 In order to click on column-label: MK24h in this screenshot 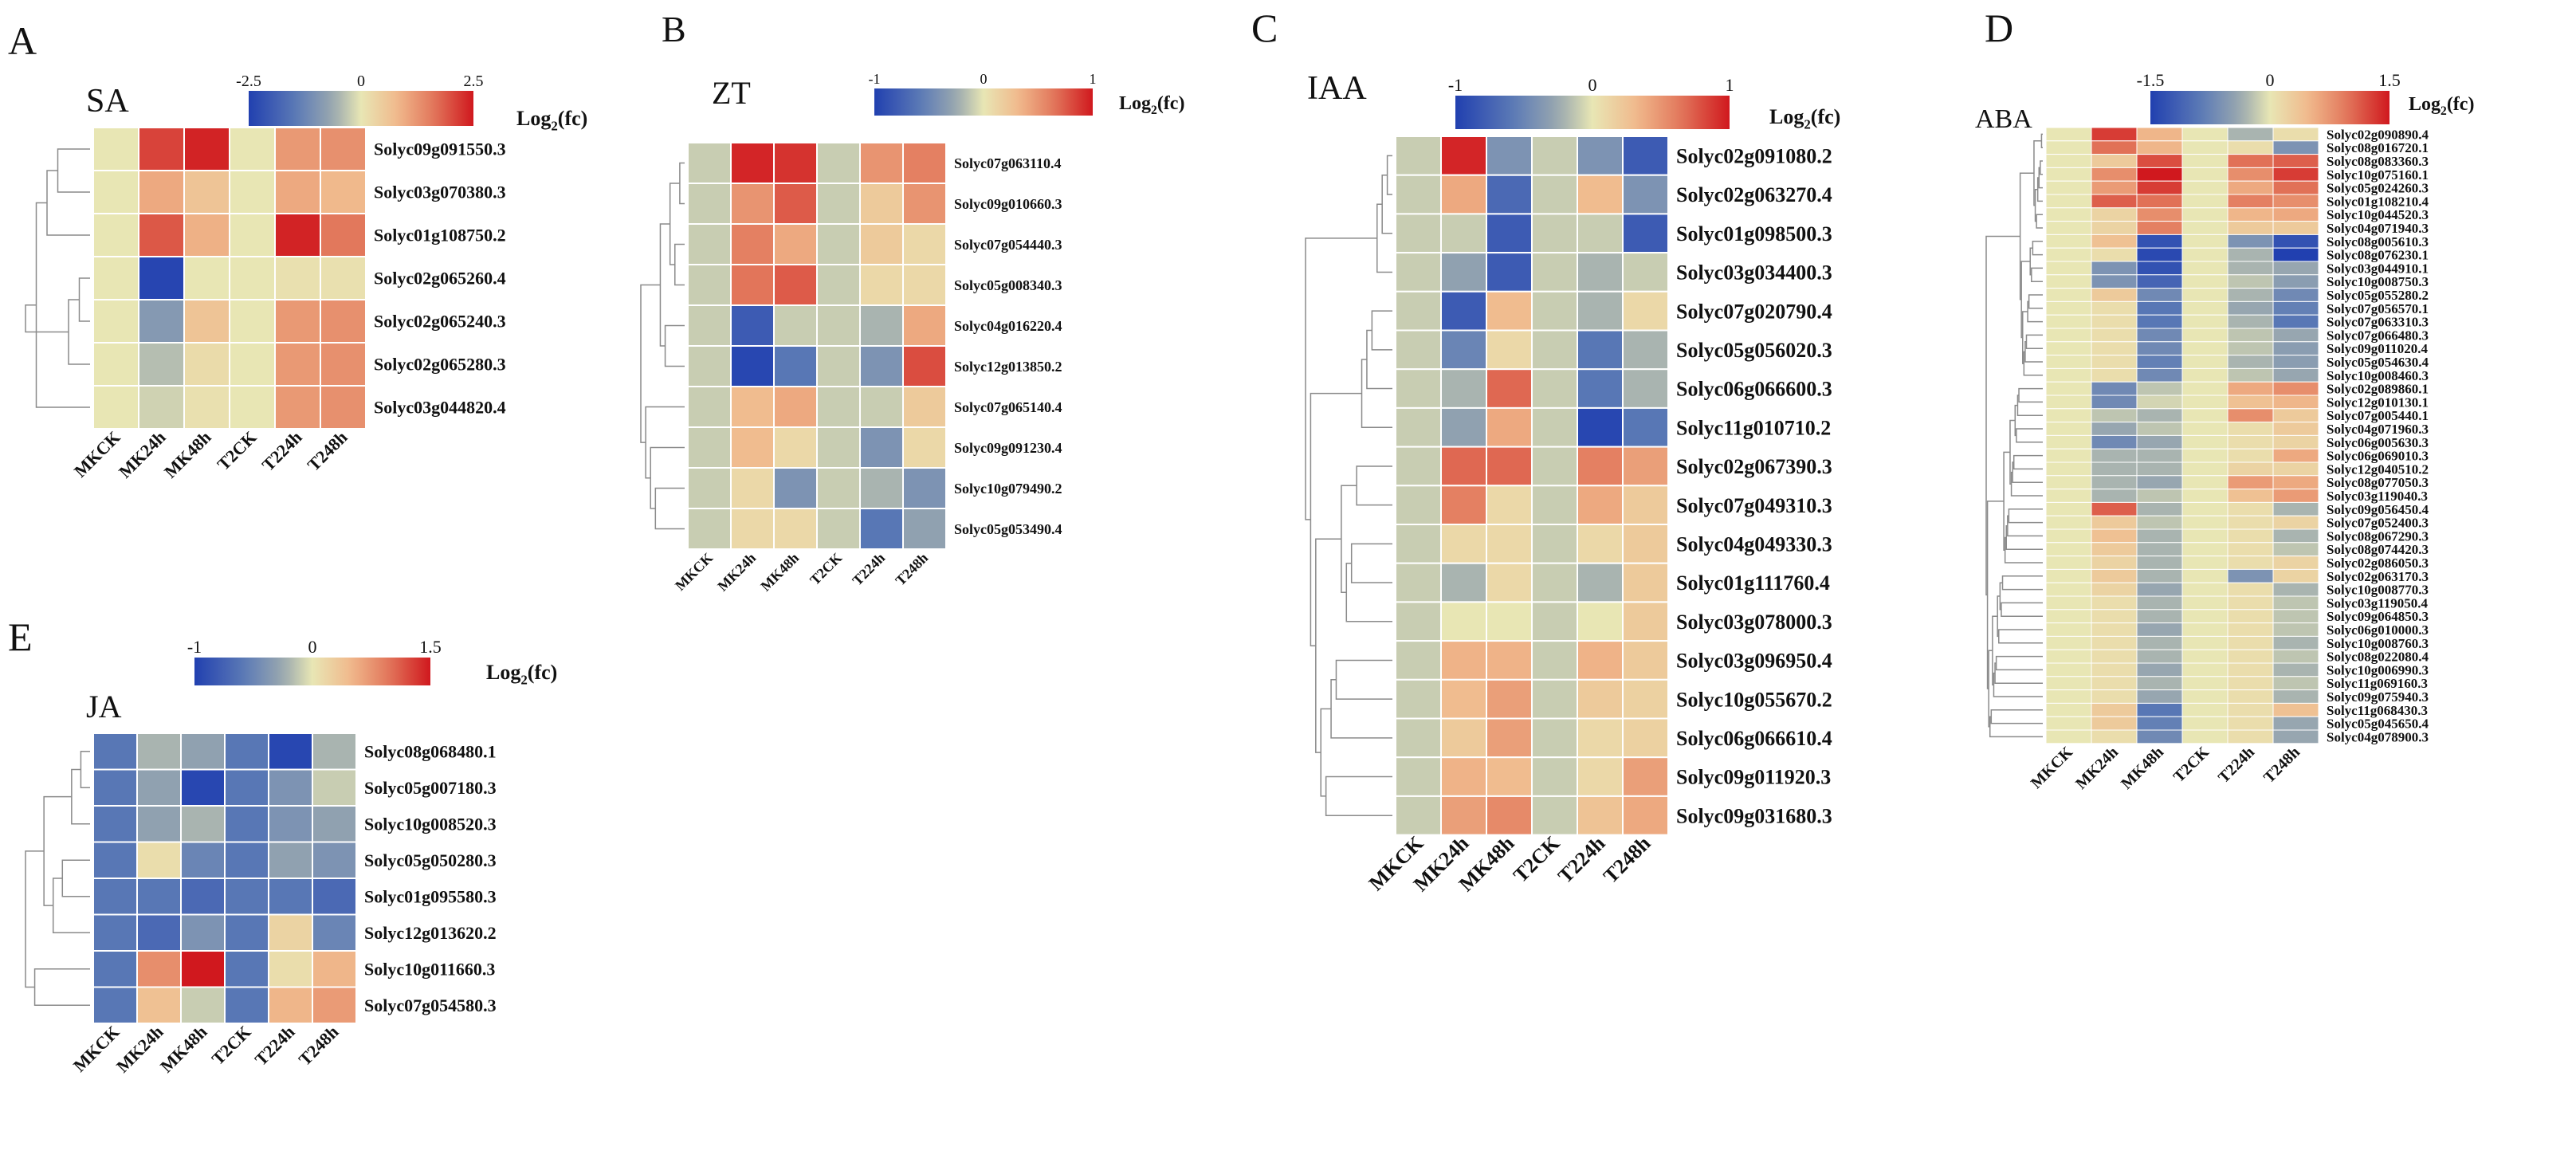, I will do `click(2097, 769)`.